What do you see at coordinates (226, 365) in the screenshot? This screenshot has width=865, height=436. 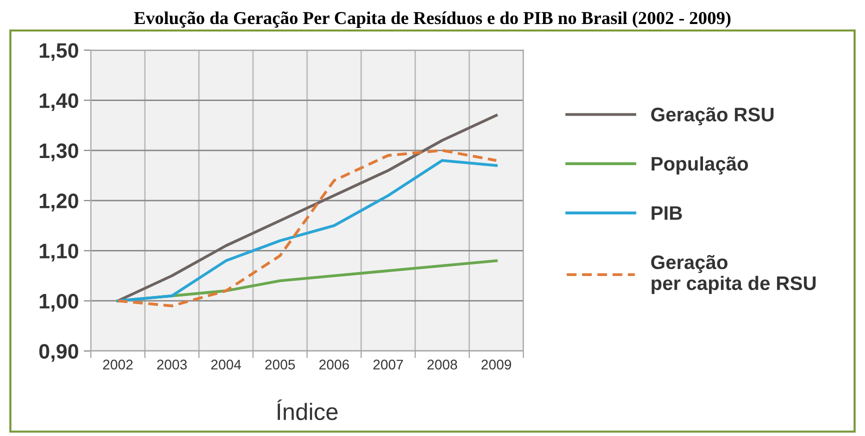 I see `x-tick-label: 2004` at bounding box center [226, 365].